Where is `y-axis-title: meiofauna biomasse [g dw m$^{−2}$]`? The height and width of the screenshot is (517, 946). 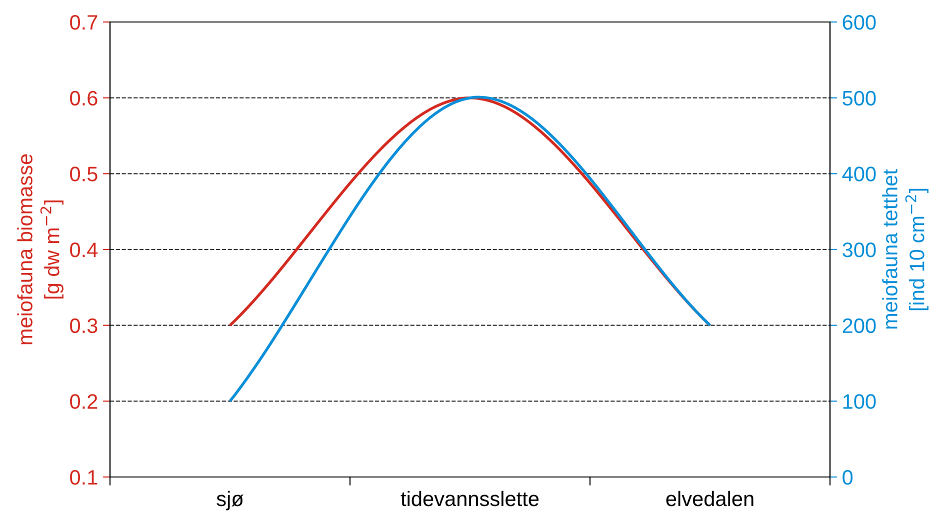 y-axis-title: meiofauna biomasse [g dw m$^{−2}$] is located at coordinates (40, 249).